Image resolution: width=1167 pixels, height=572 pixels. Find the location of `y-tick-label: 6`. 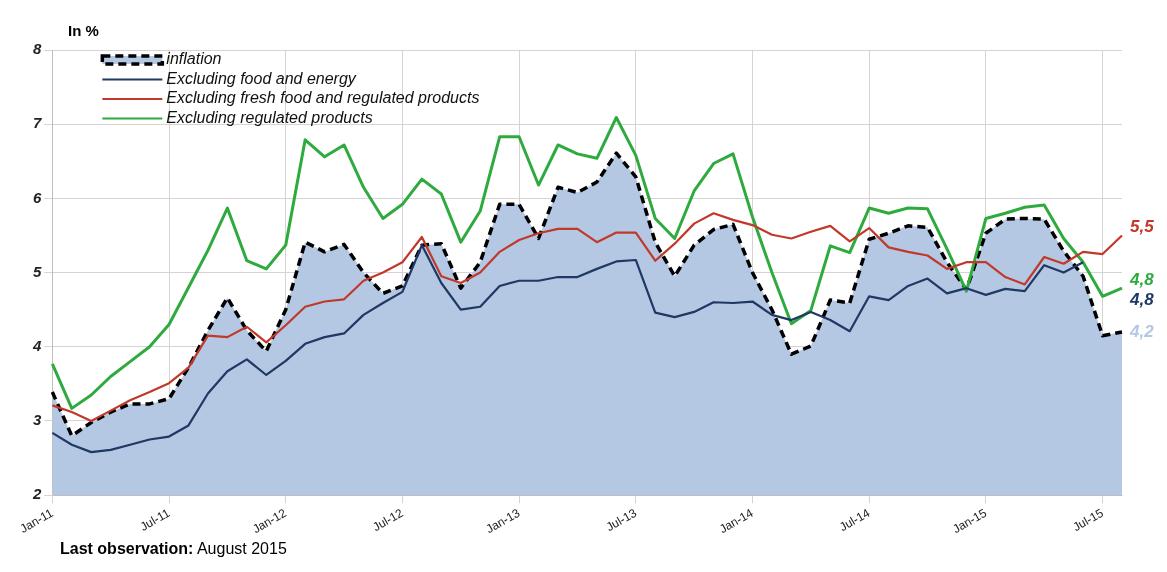

y-tick-label: 6 is located at coordinates (37, 197).